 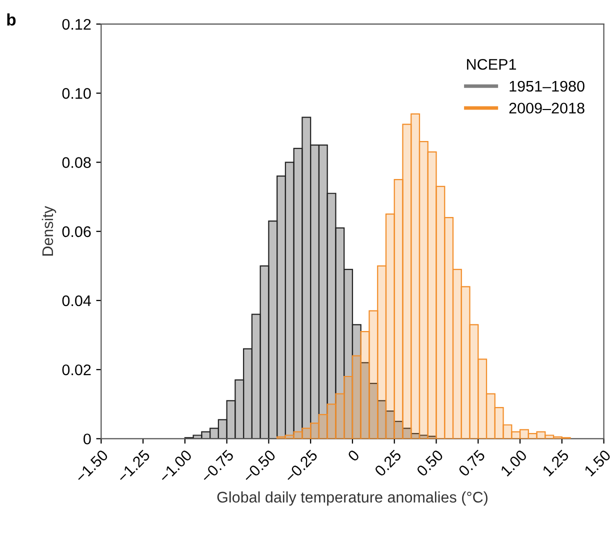 I want to click on y-tick-label: 0.02, so click(x=76, y=370).